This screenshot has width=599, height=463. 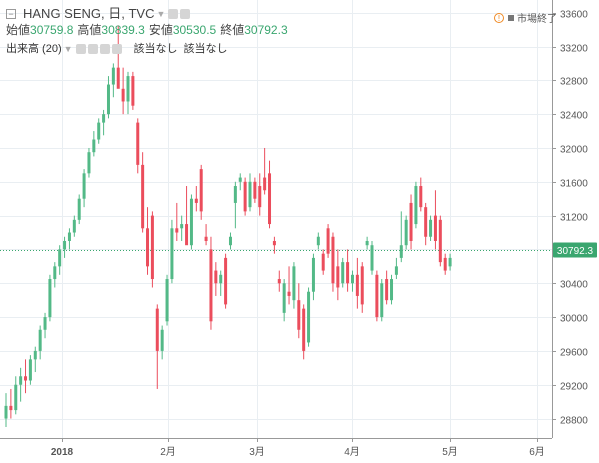 I want to click on volume-add-icon, so click(x=104, y=49).